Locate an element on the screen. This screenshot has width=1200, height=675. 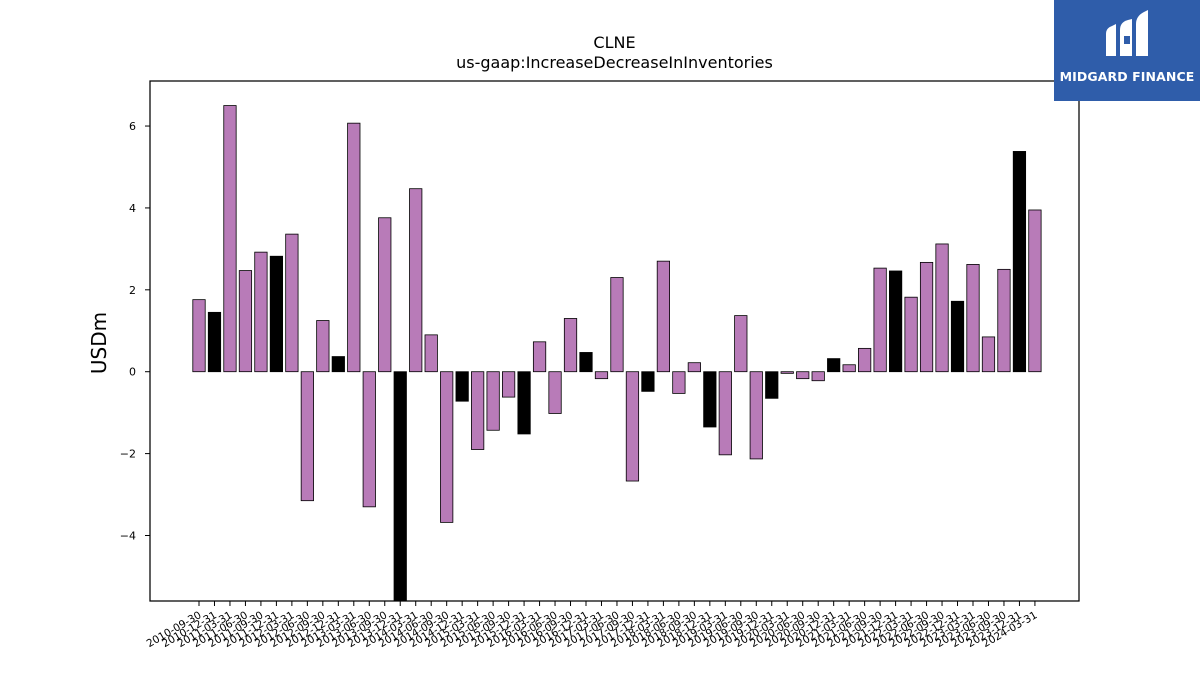
y-axis: −4 −2 0 2 4 6 is located at coordinates (135, 331).